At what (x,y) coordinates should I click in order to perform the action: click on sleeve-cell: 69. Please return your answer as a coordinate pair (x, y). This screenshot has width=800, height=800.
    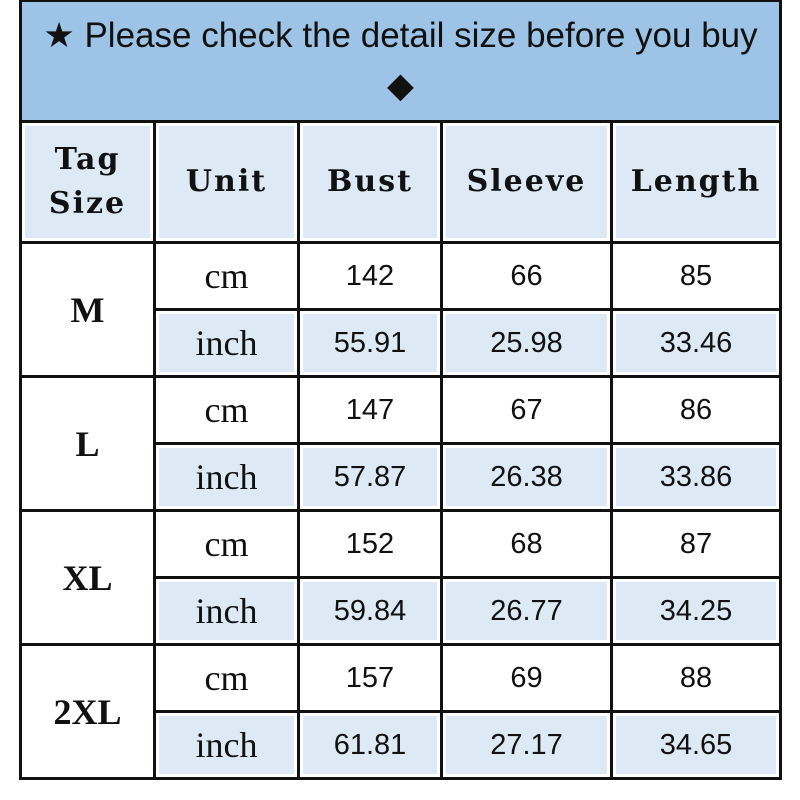
    Looking at the image, I should click on (526, 678).